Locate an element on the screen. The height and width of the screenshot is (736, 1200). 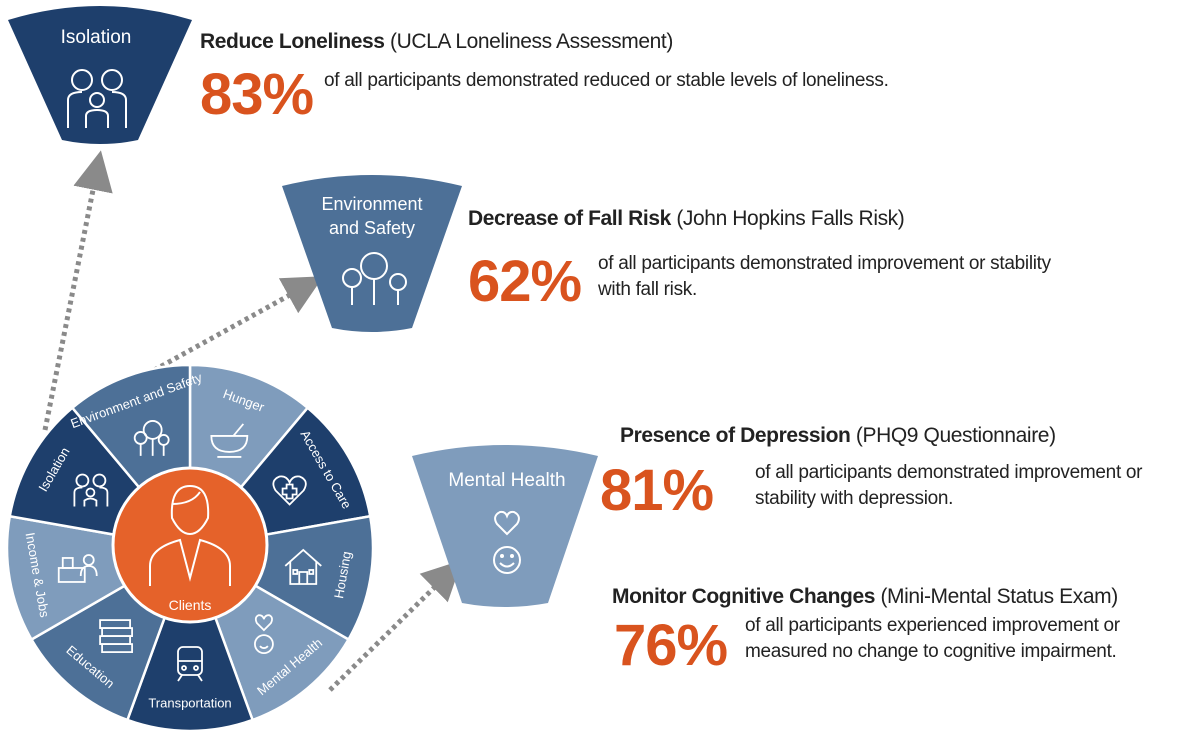
bowl-icon is located at coordinates (229, 440).